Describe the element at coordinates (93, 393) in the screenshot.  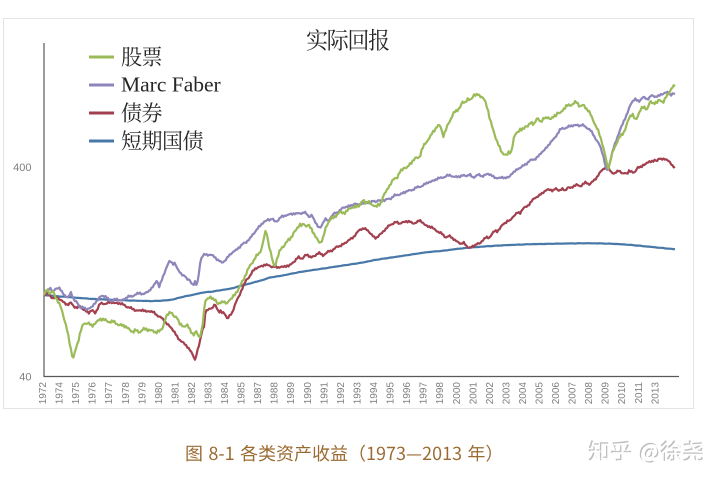
I see `svg-text: 1976` at that location.